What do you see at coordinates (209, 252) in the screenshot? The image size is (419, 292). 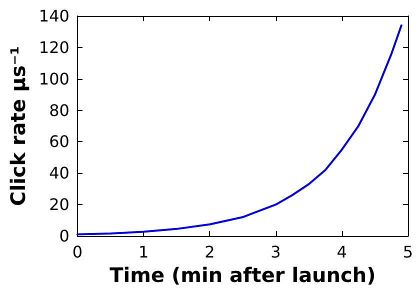 I see `x-tick-label: 2` at bounding box center [209, 252].